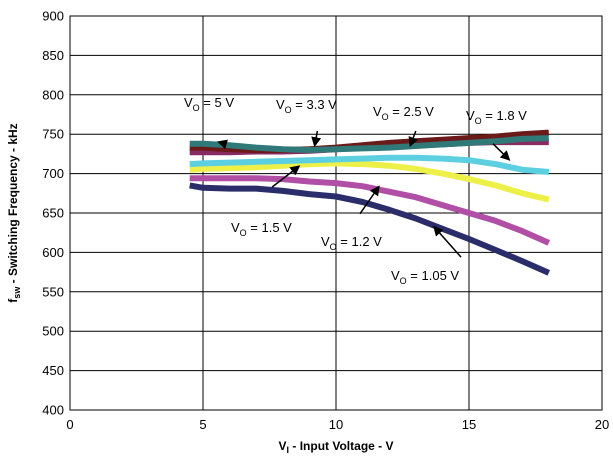 The width and height of the screenshot is (613, 457). What do you see at coordinates (202, 424) in the screenshot?
I see `x-tick-label: 5` at bounding box center [202, 424].